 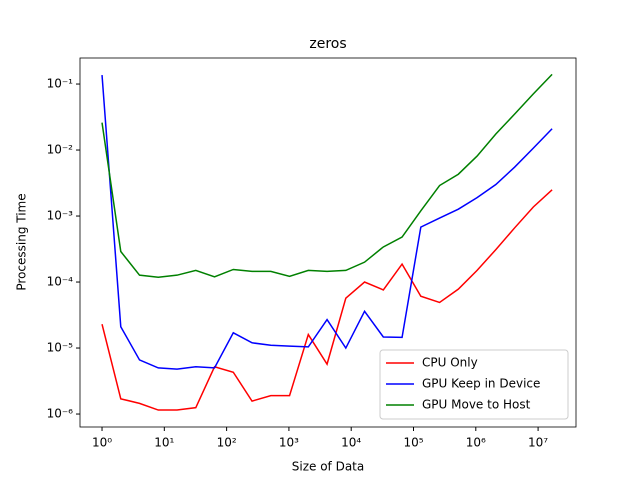 I want to click on y-tick-label: 10⁻⁴, so click(x=60, y=282).